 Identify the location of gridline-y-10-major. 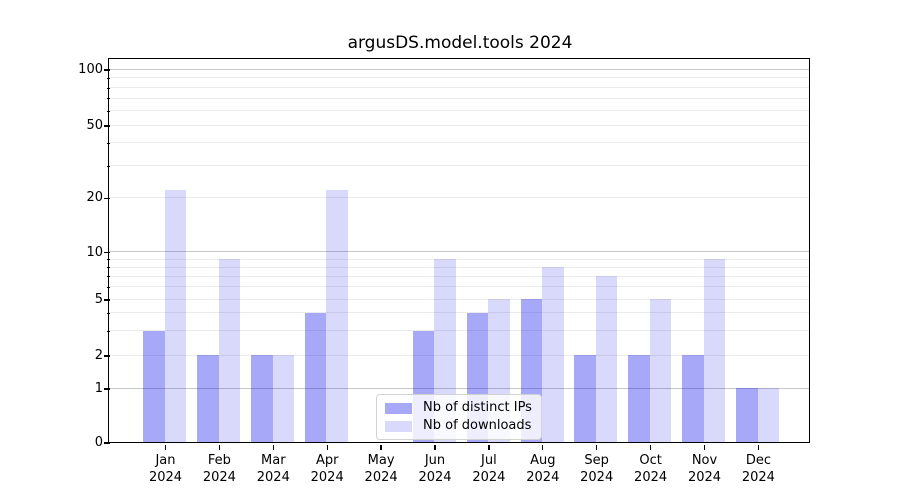
(459, 252).